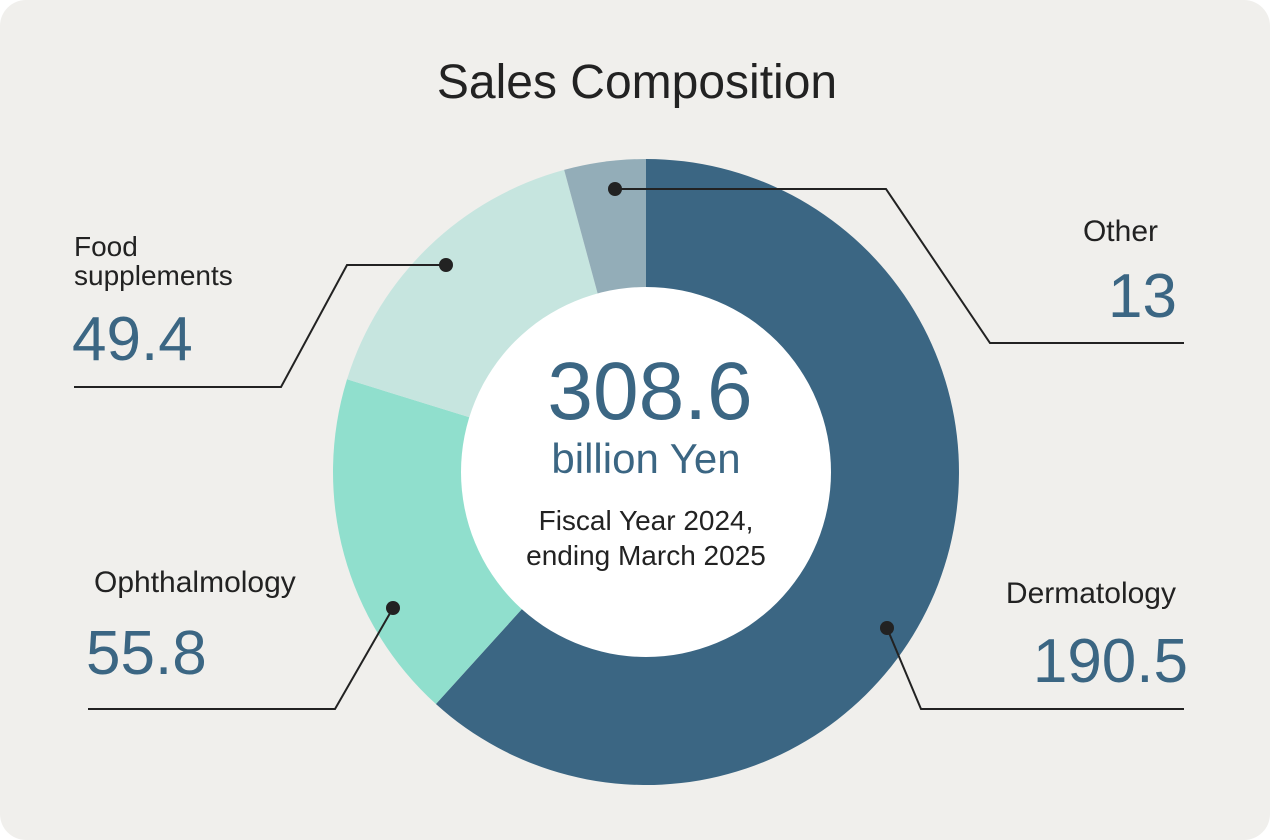  Describe the element at coordinates (1142, 296) in the screenshot. I see `slice-value-other: 13` at that location.